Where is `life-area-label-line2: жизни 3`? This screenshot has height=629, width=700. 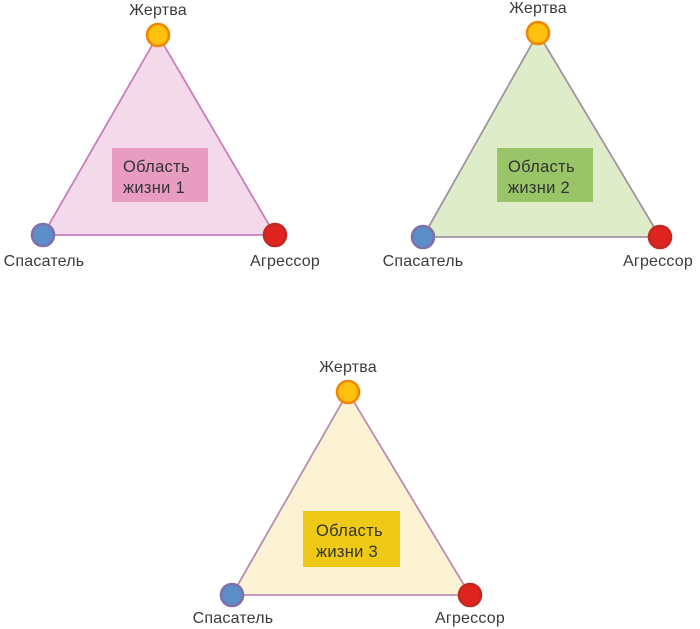
life-area-label-line2: жизни 3 is located at coordinates (347, 552).